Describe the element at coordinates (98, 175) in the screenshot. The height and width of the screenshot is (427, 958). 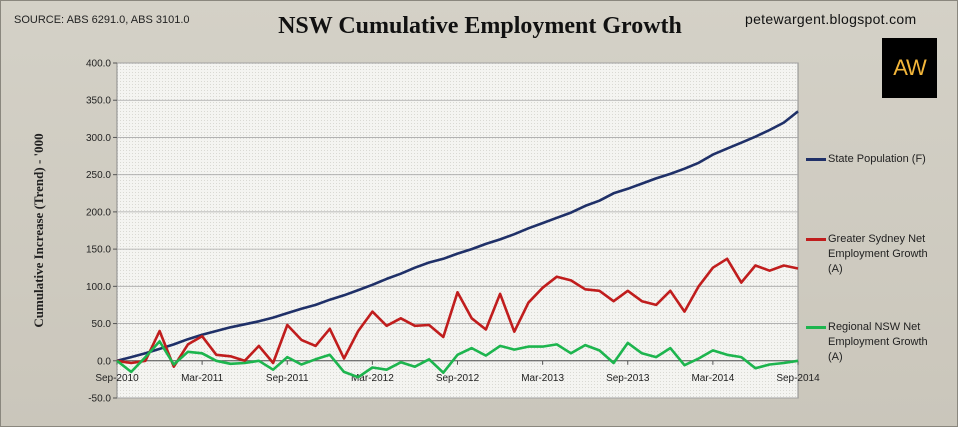
I see `y-tick-label: 250.0` at that location.